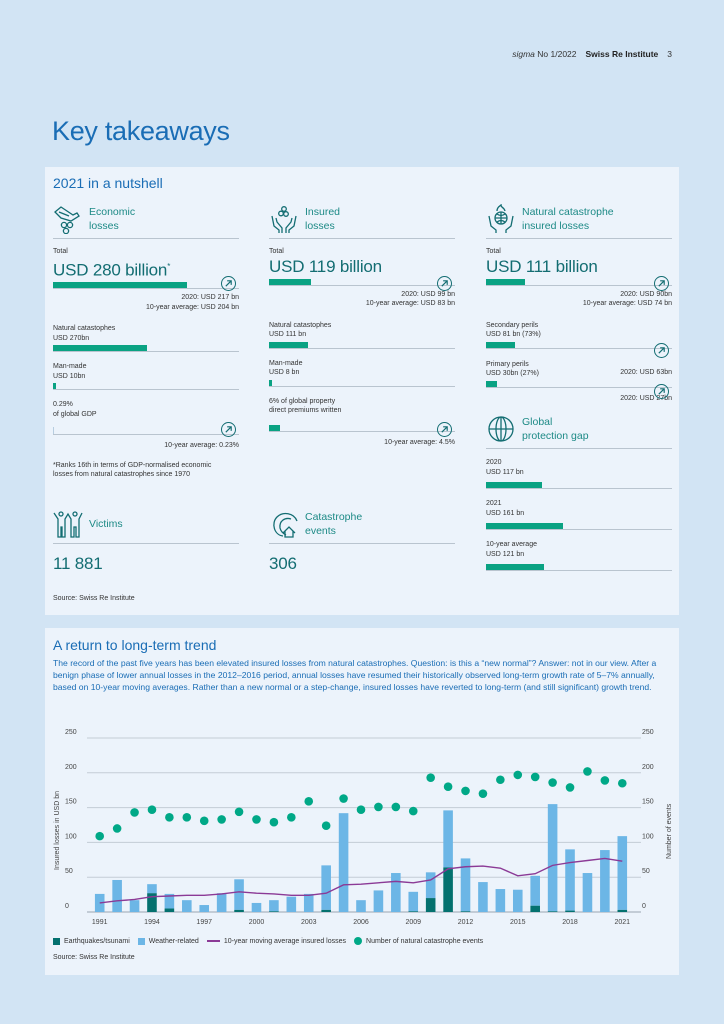  I want to click on gdp-bar, so click(146, 431).